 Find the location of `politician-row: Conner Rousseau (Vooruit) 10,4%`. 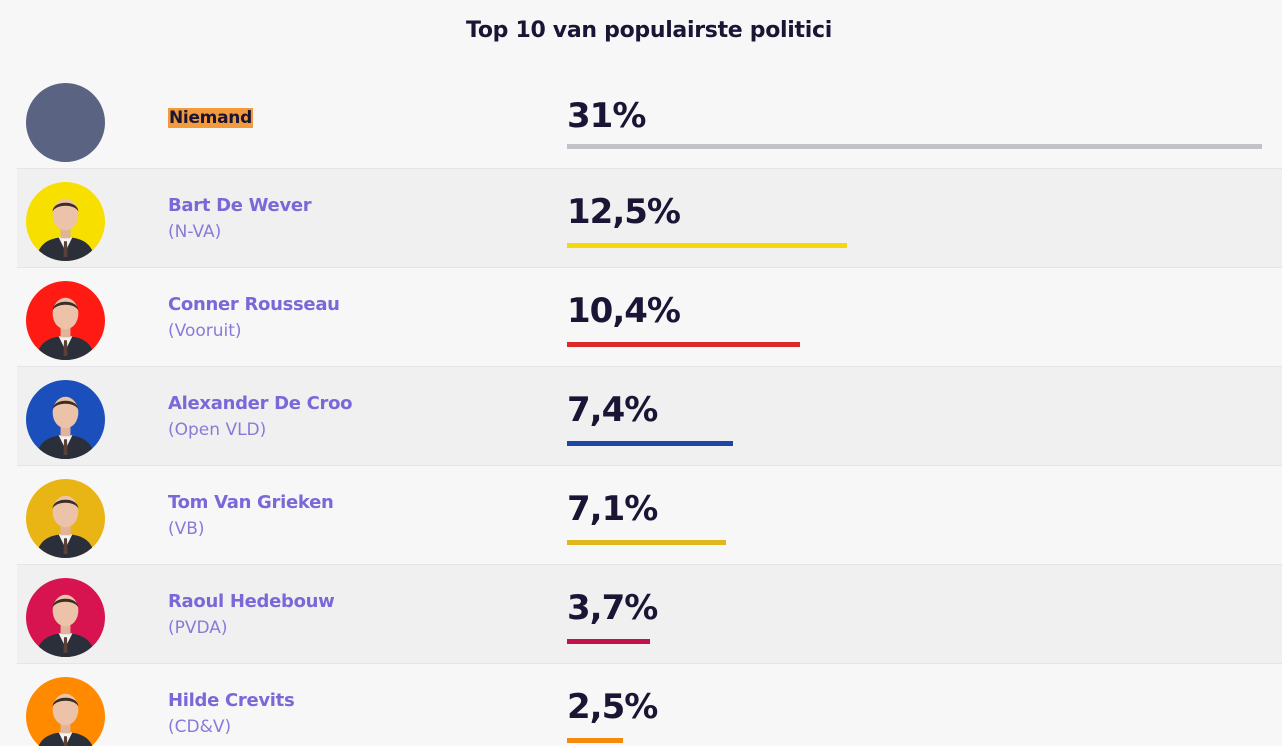

politician-row: Conner Rousseau (Vooruit) 10,4% is located at coordinates (649, 317).